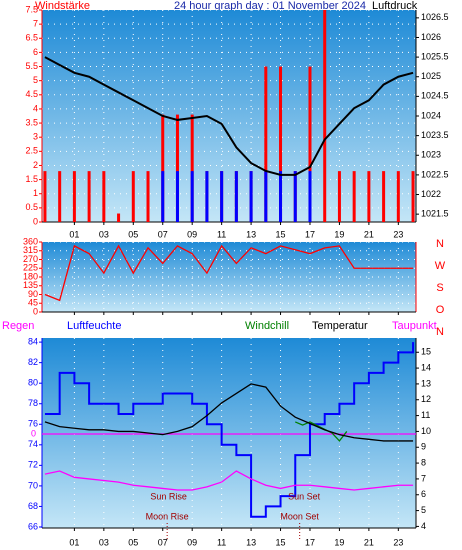 The width and height of the screenshot is (462, 550). What do you see at coordinates (426, 367) in the screenshot?
I see `y2-tick-label: 14` at bounding box center [426, 367].